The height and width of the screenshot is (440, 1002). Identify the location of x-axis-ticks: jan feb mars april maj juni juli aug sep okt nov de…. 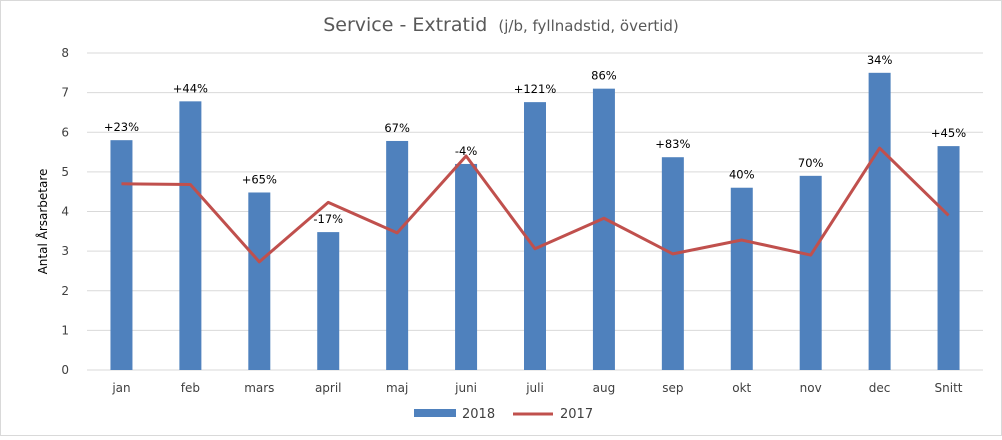
(537, 388).